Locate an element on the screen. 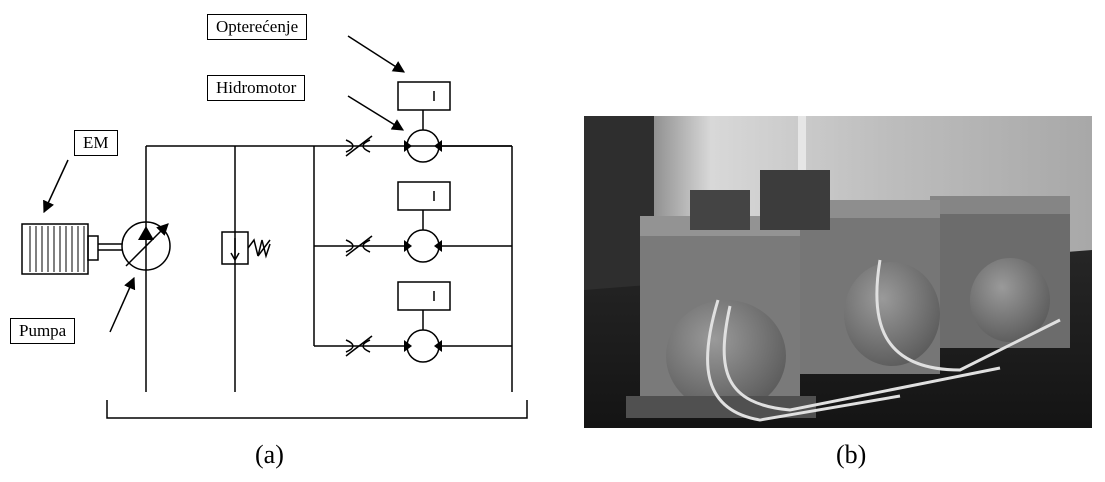  caption-a: (a) is located at coordinates (269, 454).